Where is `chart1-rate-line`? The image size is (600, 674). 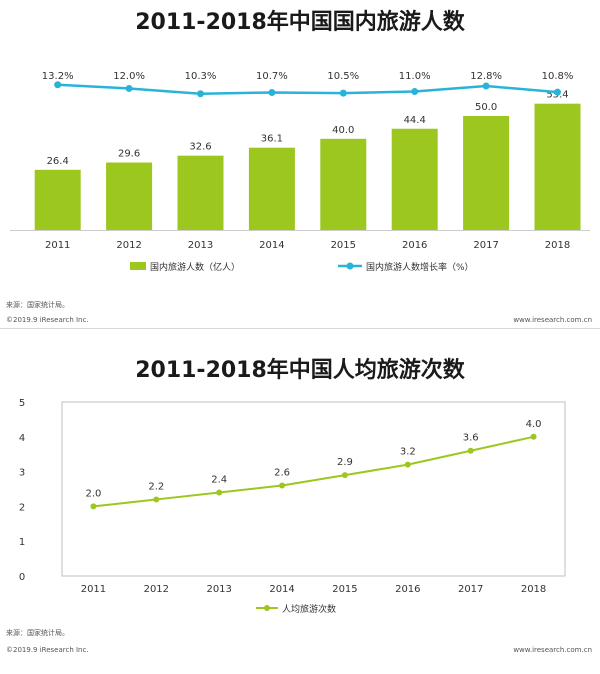 chart1-rate-line is located at coordinates (307, 89).